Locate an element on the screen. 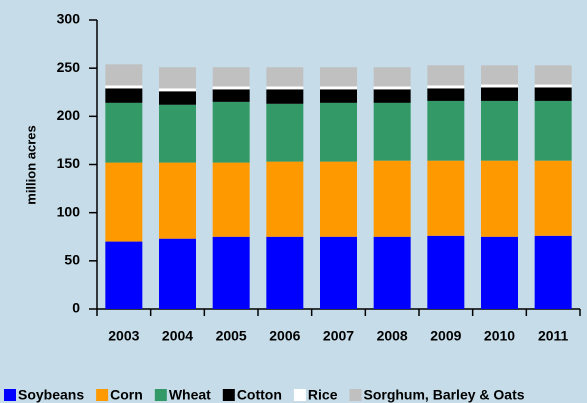 The image size is (587, 403). x-tick-label: 2011 is located at coordinates (553, 336).